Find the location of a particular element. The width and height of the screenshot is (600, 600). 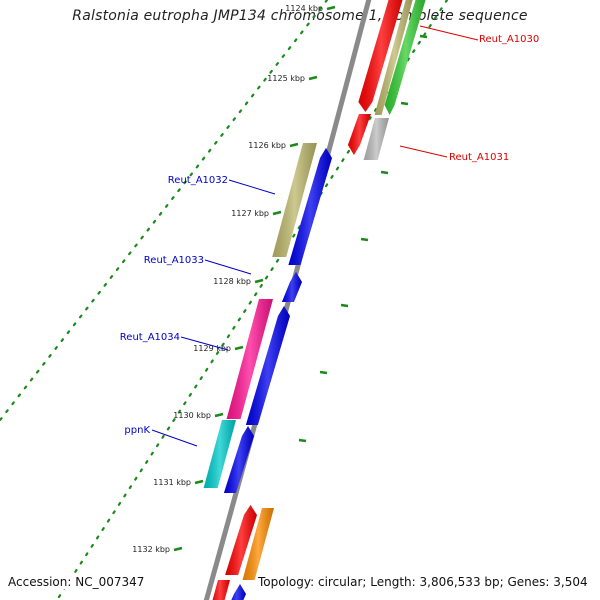

gene-label-reut_a1030: Reut_A1030 is located at coordinates (509, 39).